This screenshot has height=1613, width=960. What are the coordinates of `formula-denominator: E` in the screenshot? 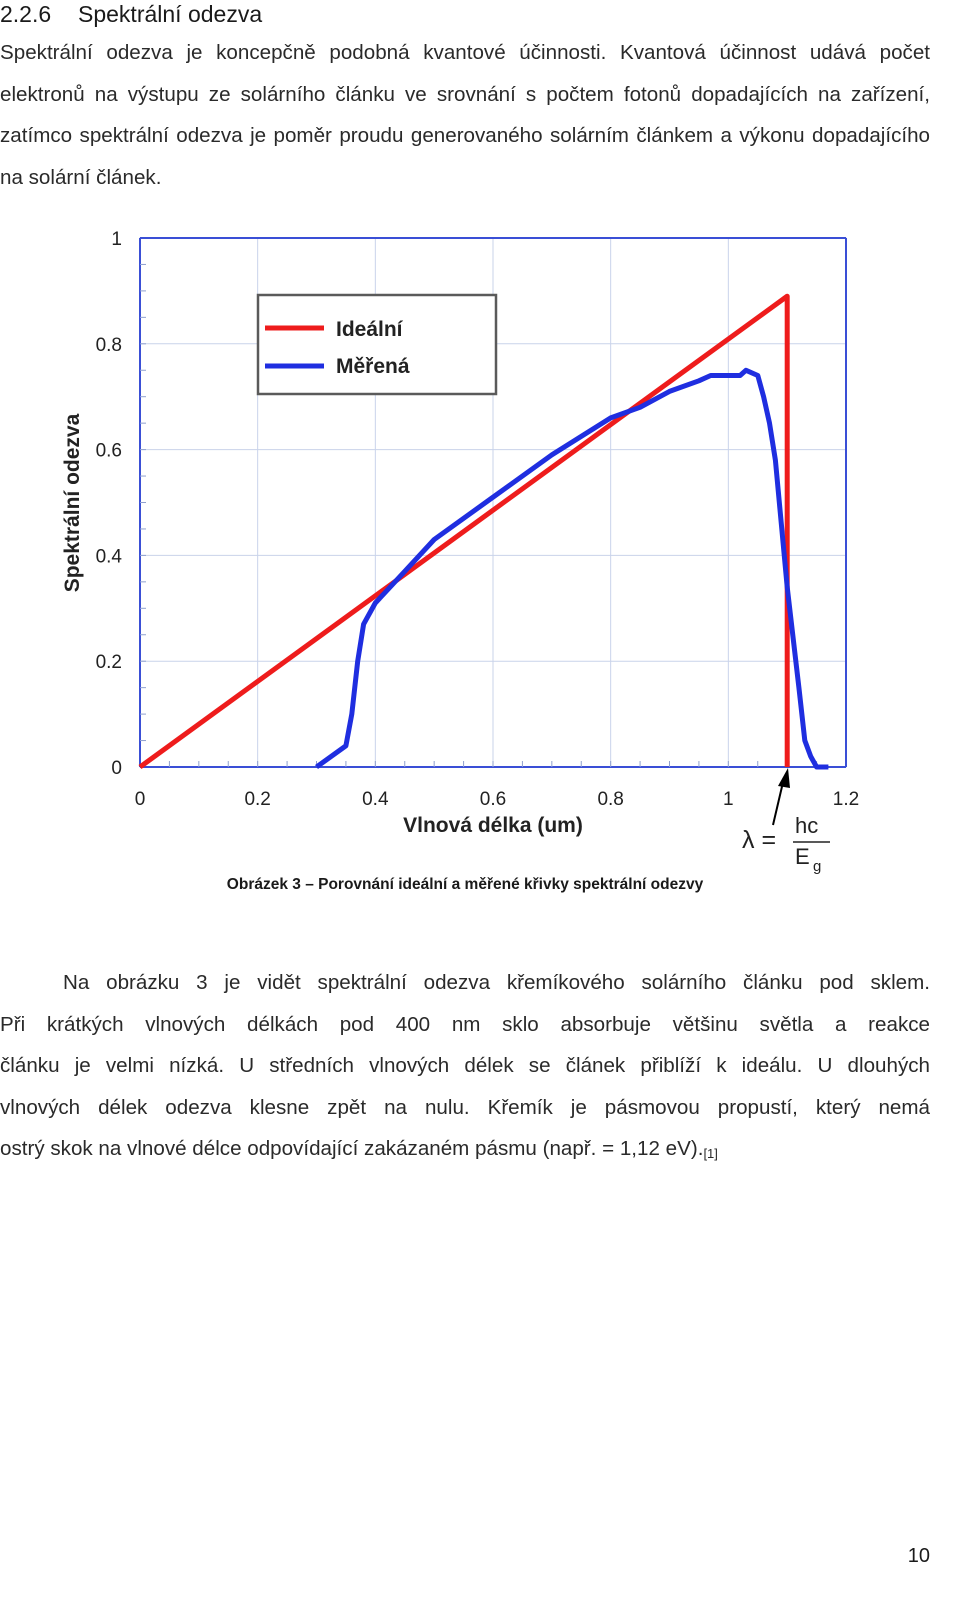 It's located at (802, 856).